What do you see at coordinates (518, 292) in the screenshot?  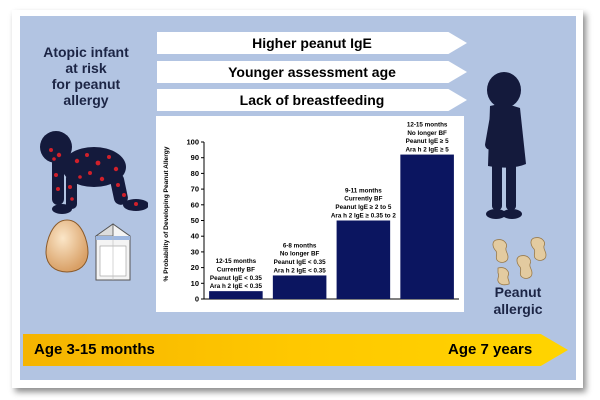 I see `peanut-allergic-label-line: Peanut` at bounding box center [518, 292].